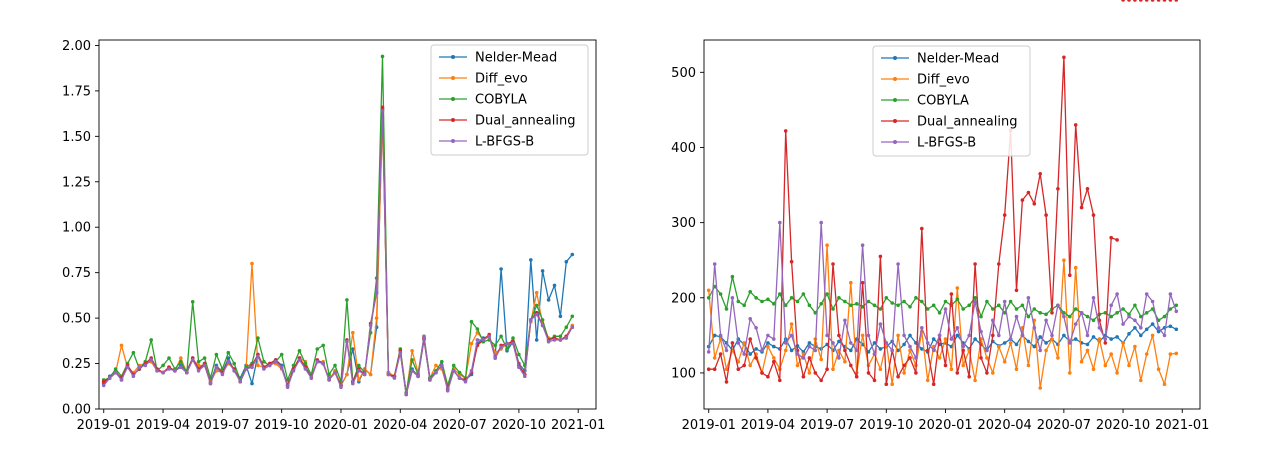 This screenshot has height=468, width=1264. I want to click on x-tick-label: 2019-04, so click(768, 425).